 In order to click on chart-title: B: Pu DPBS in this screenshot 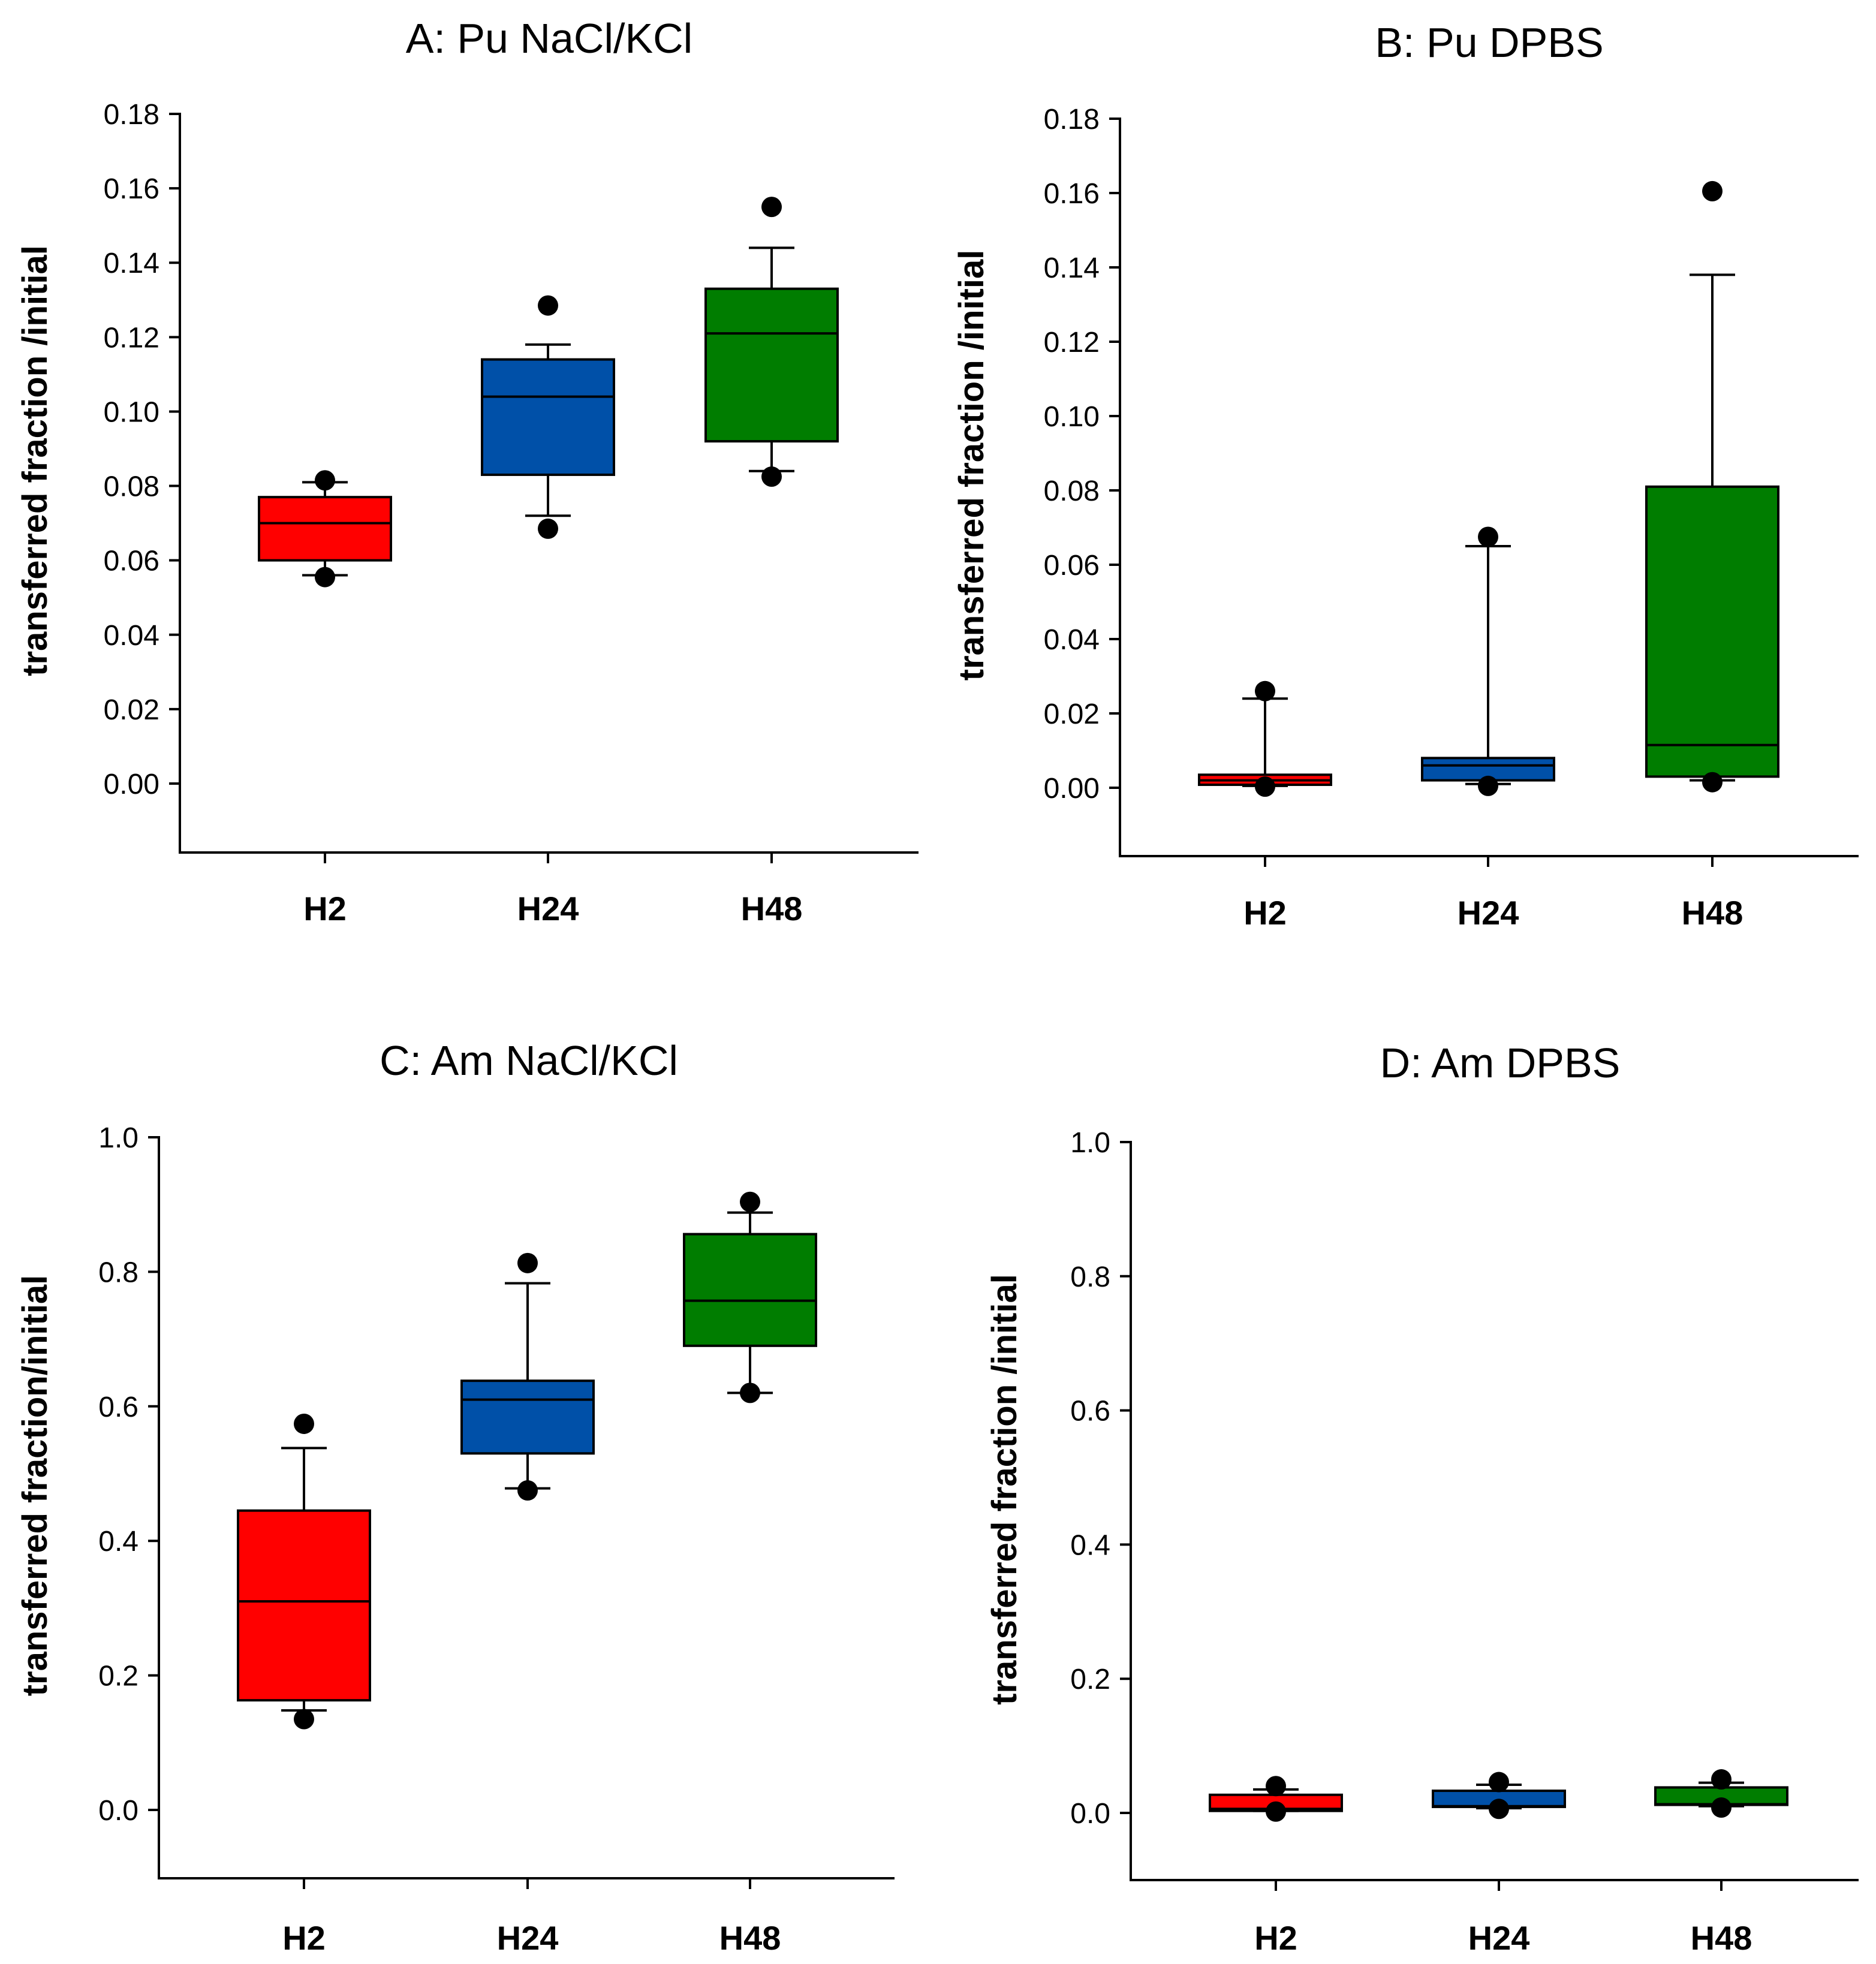, I will do `click(1489, 42)`.